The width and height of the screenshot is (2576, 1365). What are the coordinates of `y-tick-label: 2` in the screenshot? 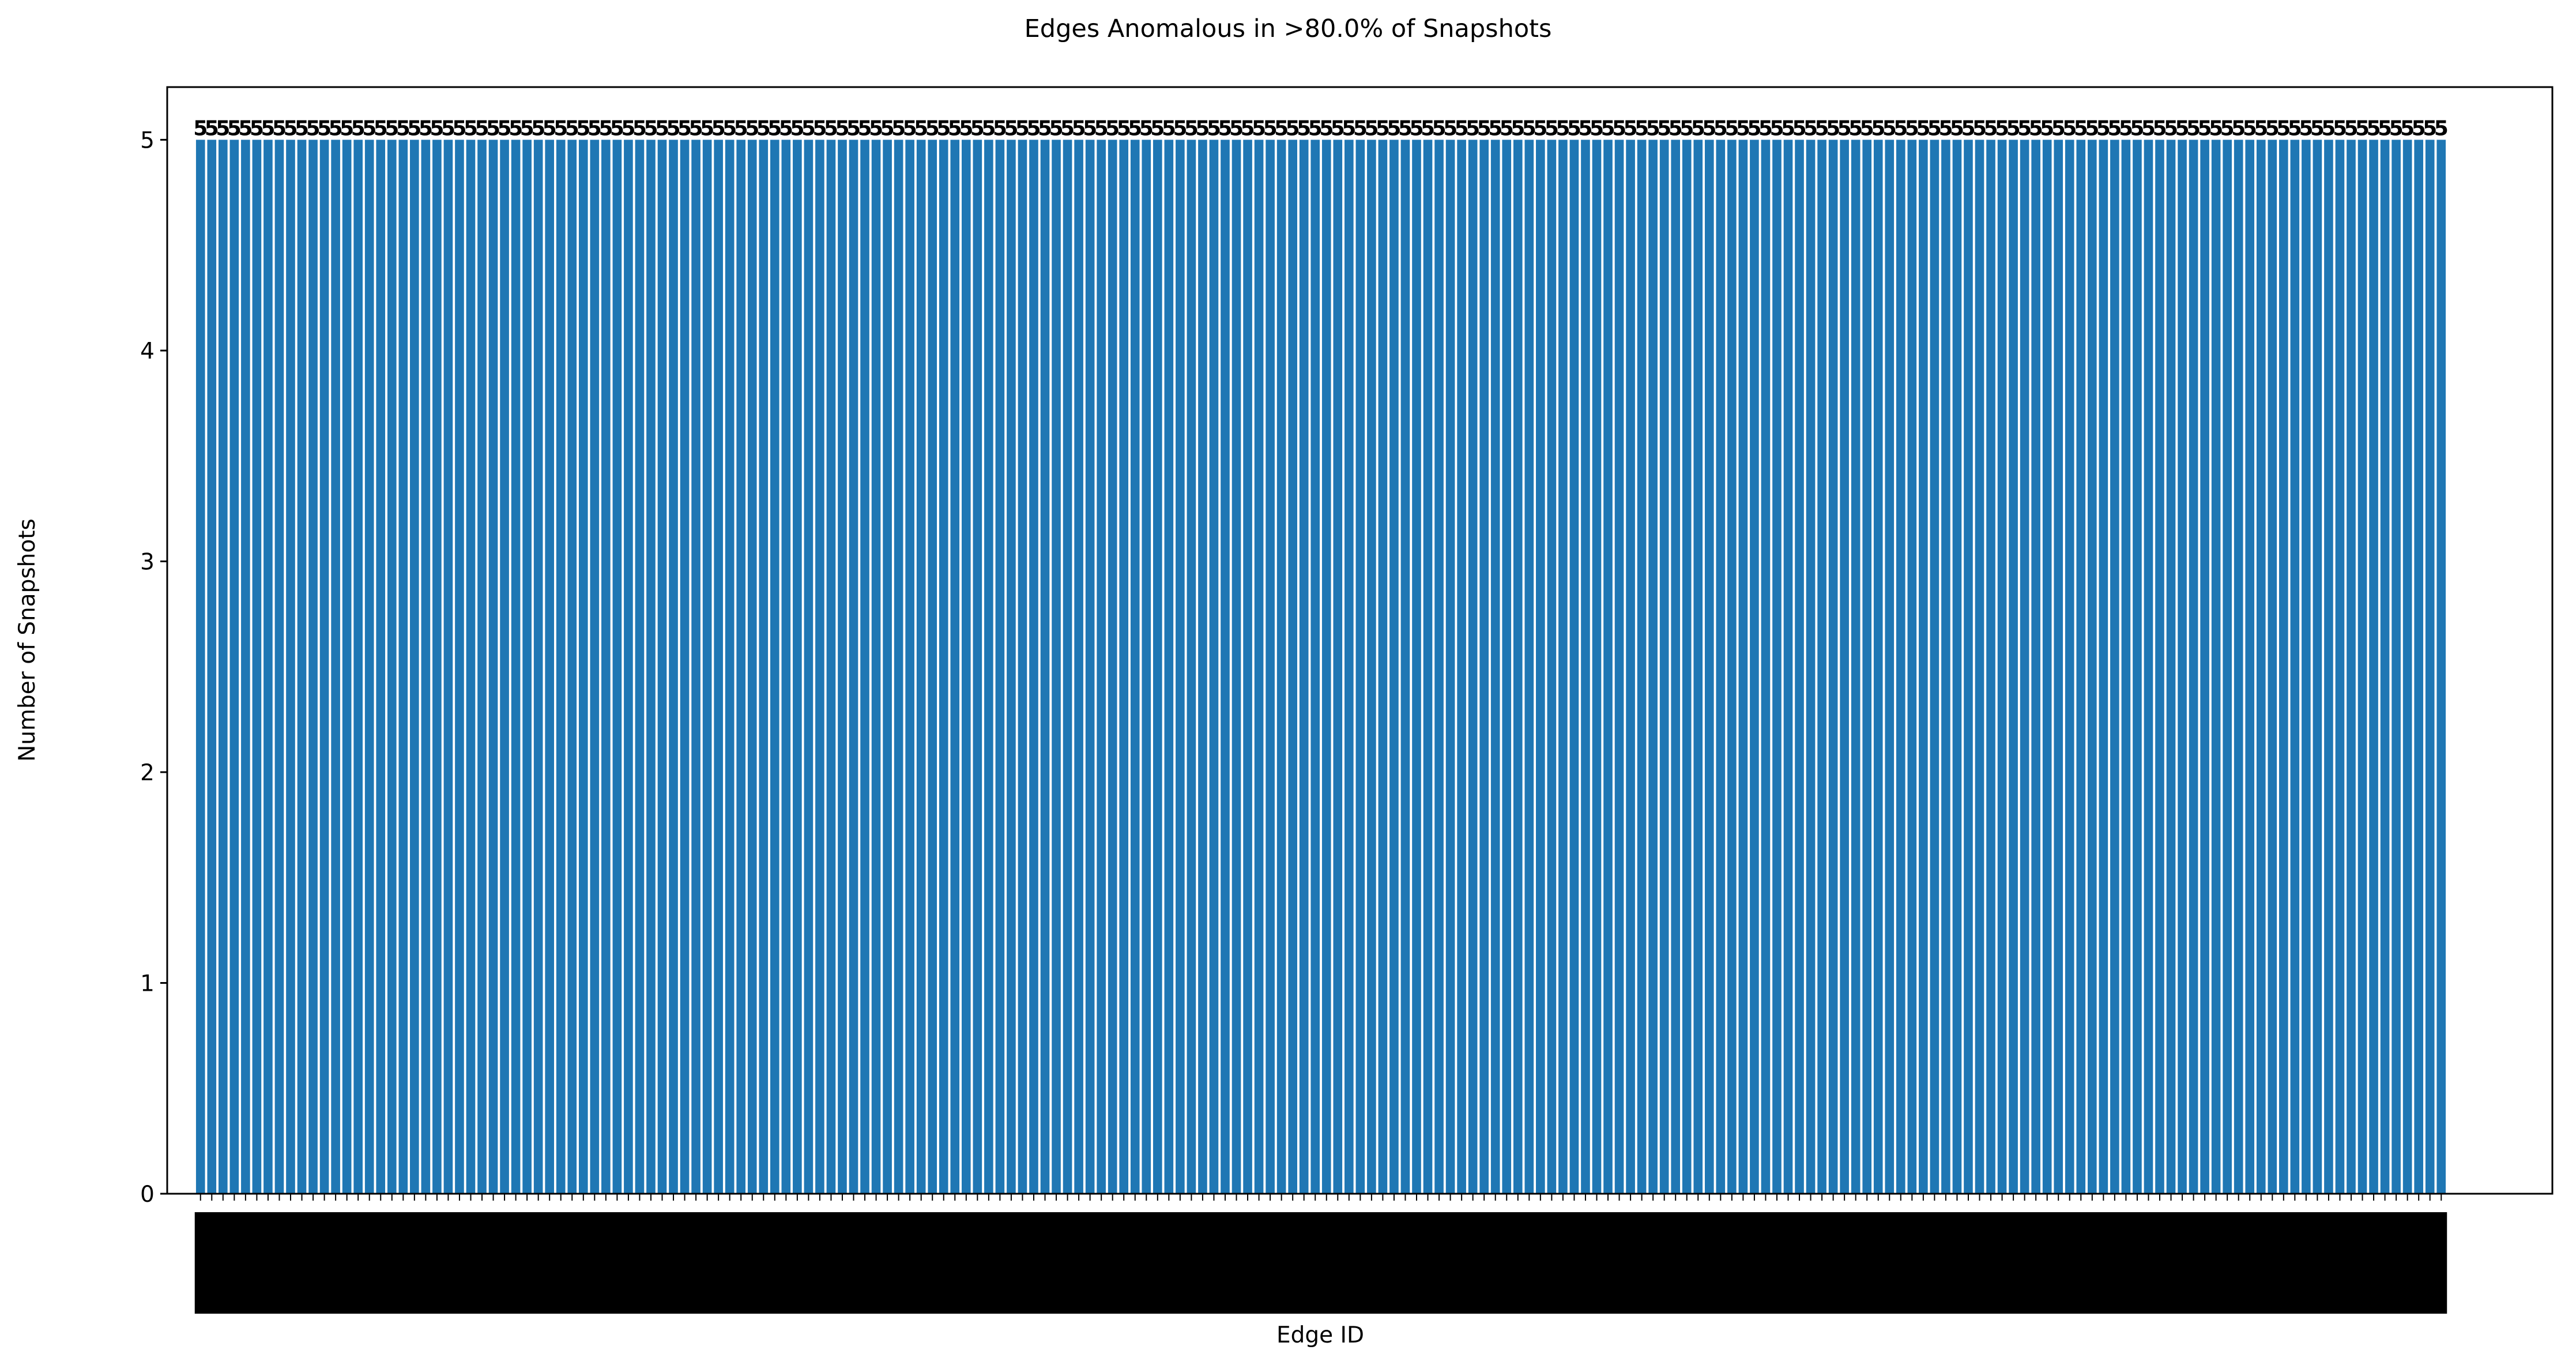 It's located at (147, 773).